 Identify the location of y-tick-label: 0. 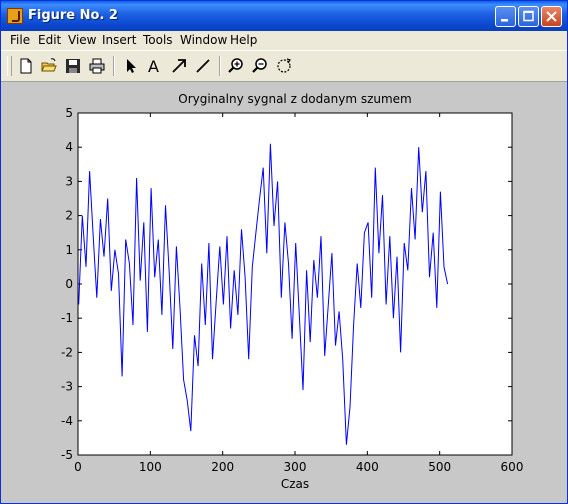
(69, 284).